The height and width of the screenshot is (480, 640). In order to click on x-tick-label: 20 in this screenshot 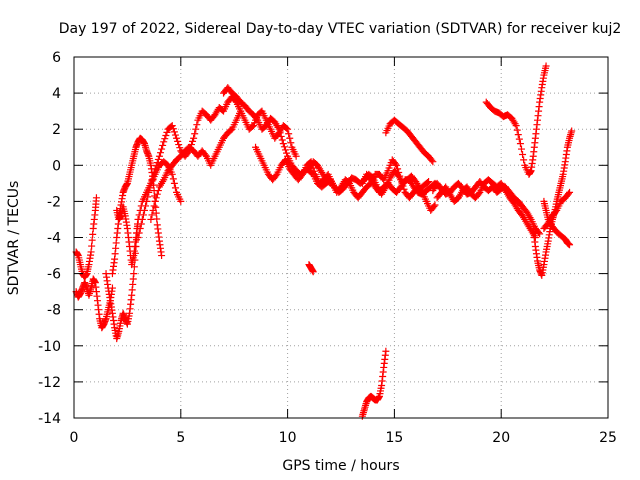, I will do `click(501, 438)`.